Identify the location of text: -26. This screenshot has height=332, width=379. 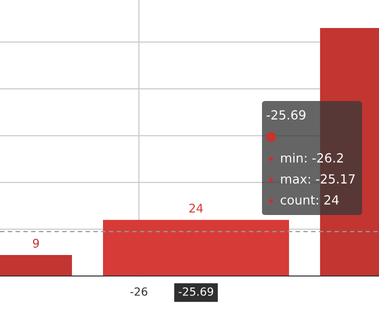
(139, 291).